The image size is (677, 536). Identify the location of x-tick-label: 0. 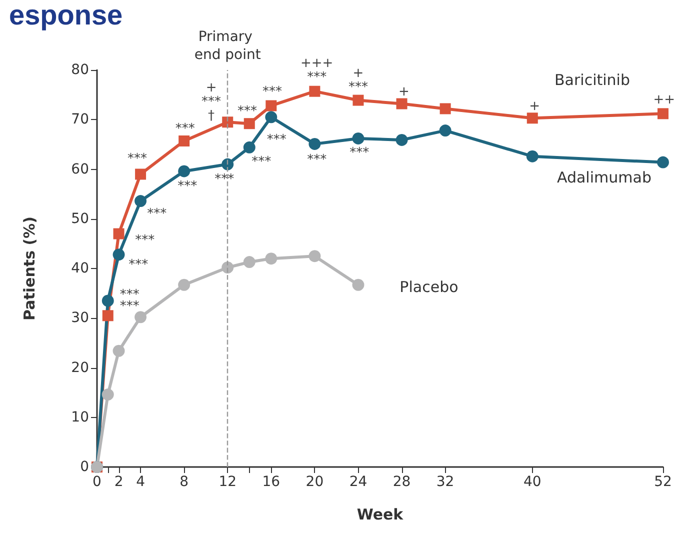
(97, 482).